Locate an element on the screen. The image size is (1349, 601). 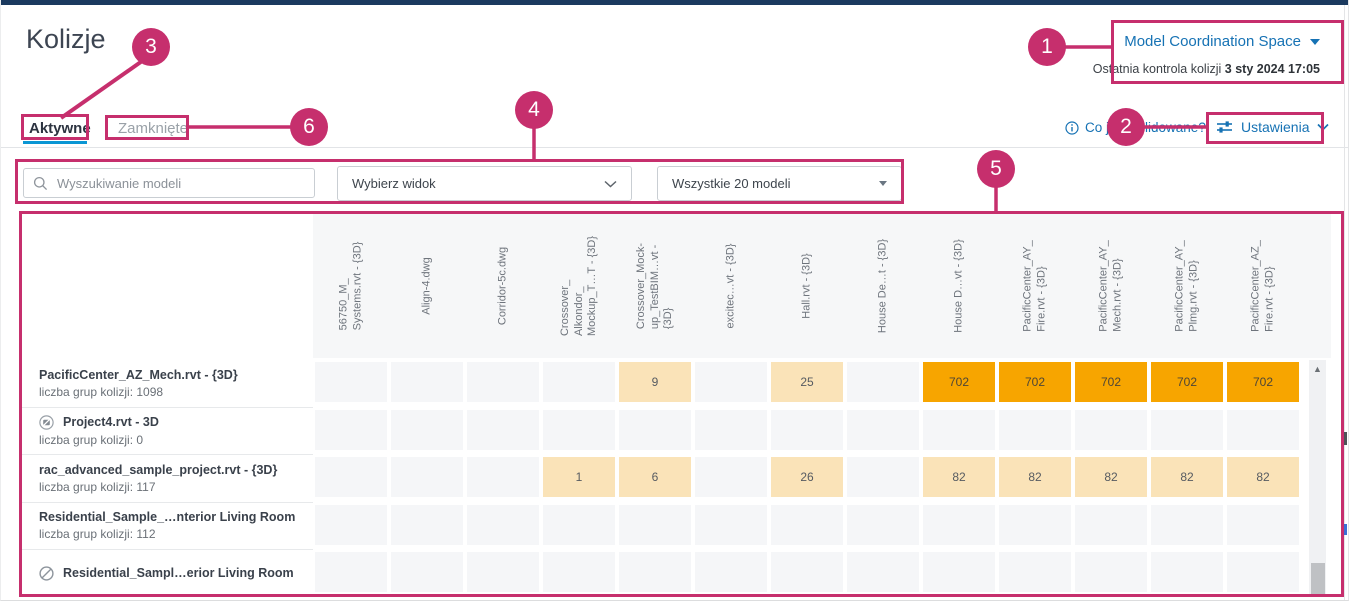
matrix-column-header: Crossover_ Alkondor_ Mockup_T…T - {3D} is located at coordinates (579, 286).